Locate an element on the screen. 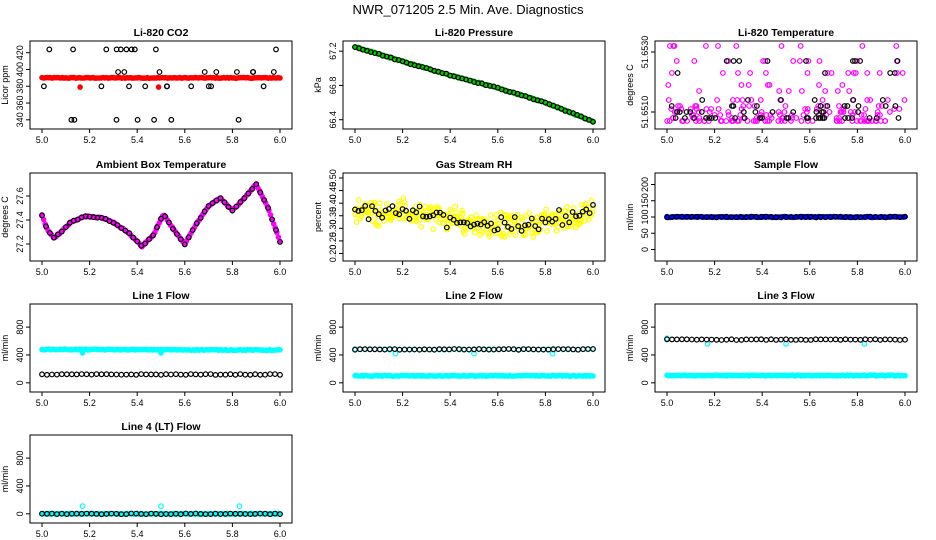 The width and height of the screenshot is (936, 540). y-tick-label: 100 is located at coordinates (645, 216).